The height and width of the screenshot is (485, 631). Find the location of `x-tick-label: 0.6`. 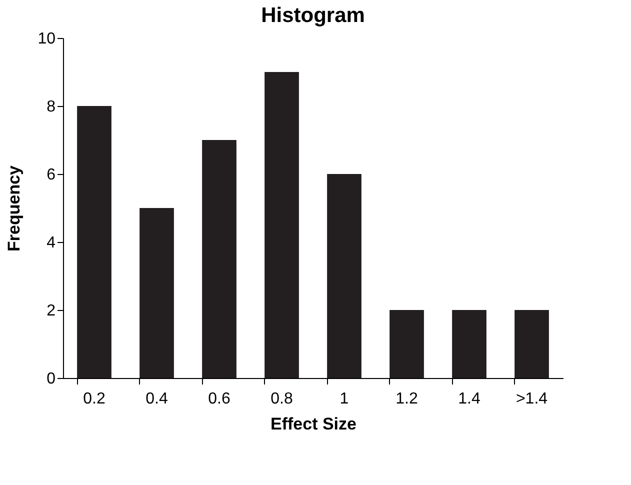

x-tick-label: 0.6 is located at coordinates (219, 399).